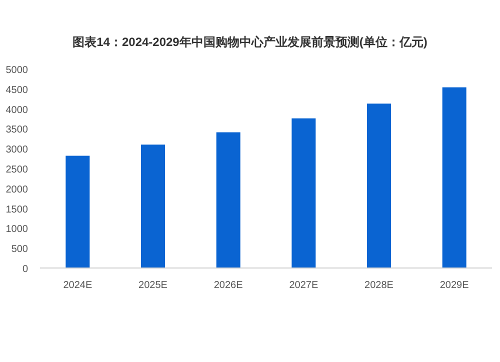 This screenshot has width=500, height=362. Describe the element at coordinates (379, 285) in the screenshot. I see `x-tick-label: 2028E` at that location.